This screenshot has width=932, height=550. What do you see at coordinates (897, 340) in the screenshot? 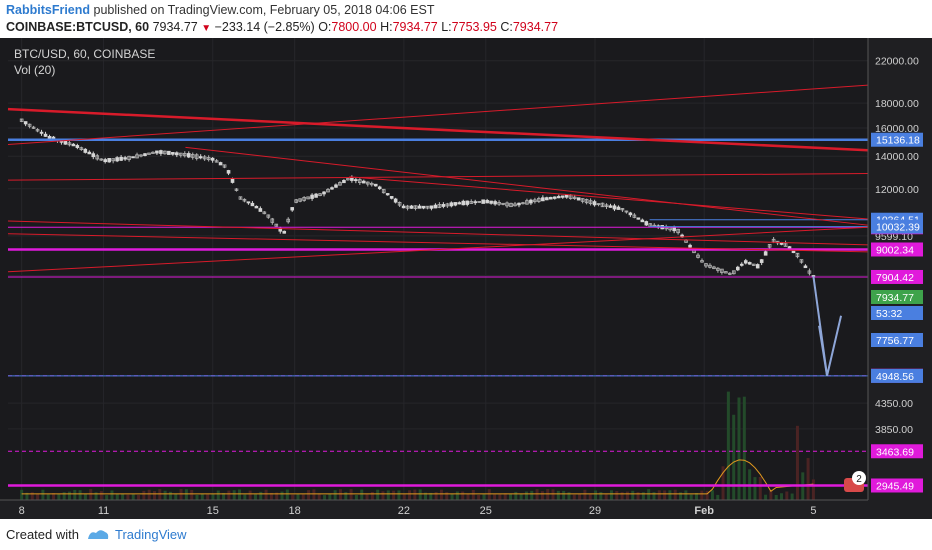
I see `price-tag-label-bg` at bounding box center [897, 340].